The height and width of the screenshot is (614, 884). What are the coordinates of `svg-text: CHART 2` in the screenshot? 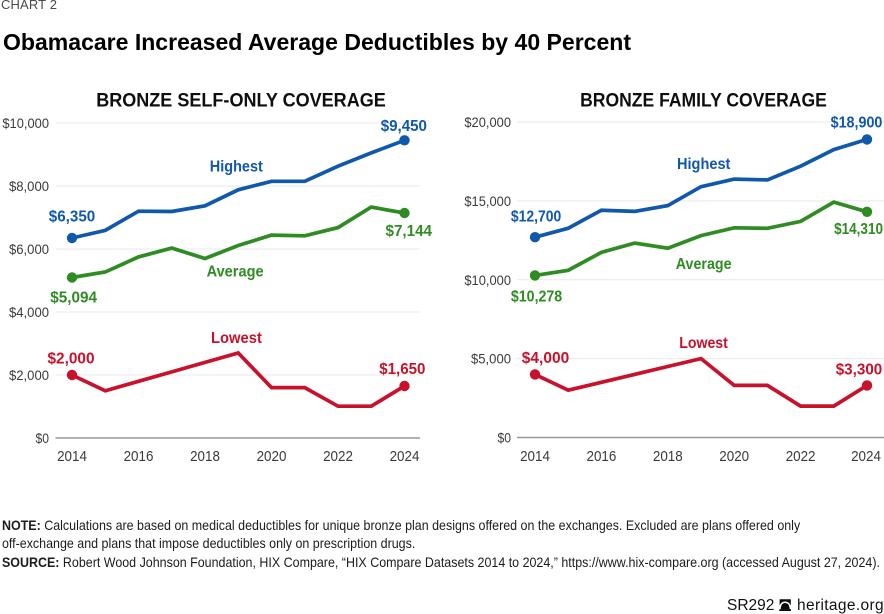 It's located at (29, 6).